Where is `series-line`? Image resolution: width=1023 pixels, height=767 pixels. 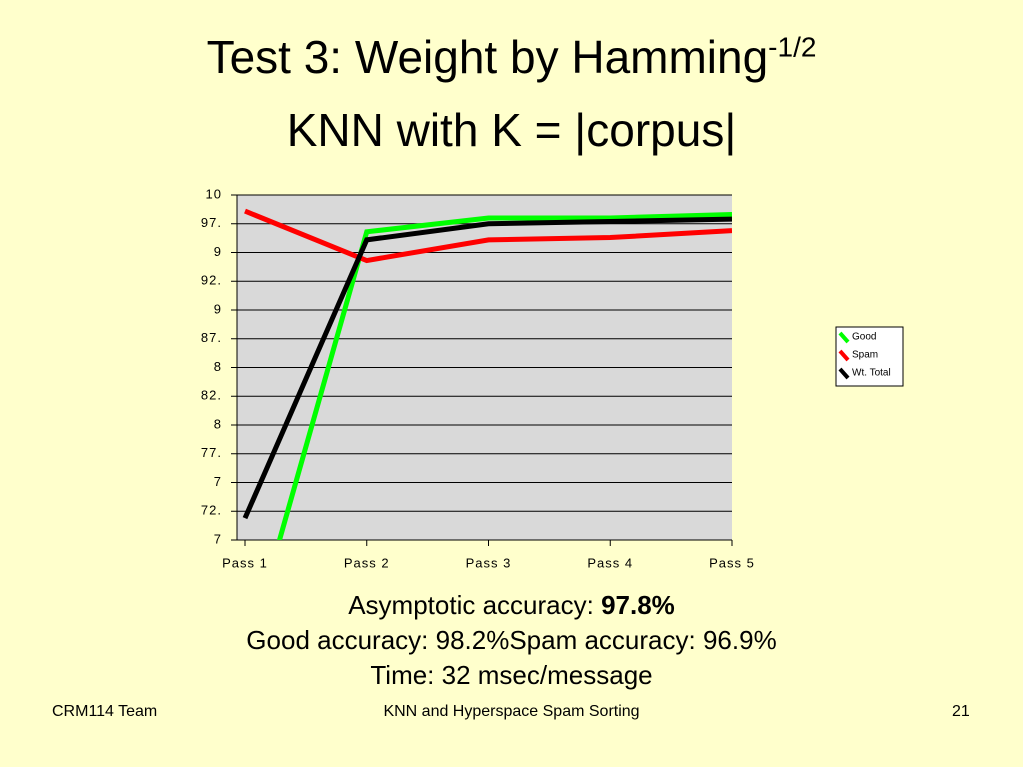 series-line is located at coordinates (488, 236).